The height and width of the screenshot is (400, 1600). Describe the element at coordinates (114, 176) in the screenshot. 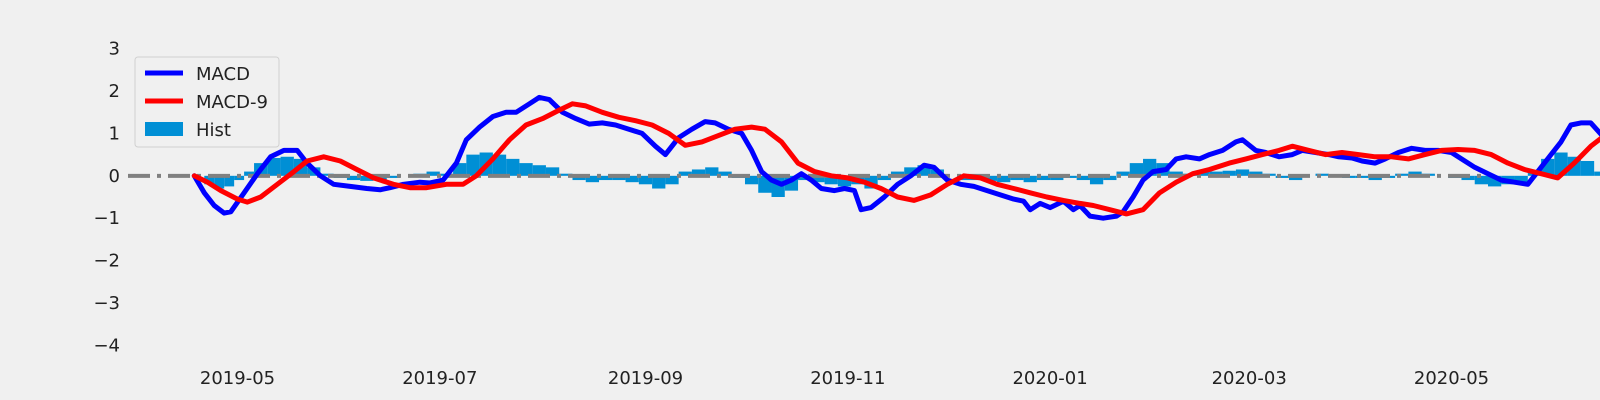

I see `y-tick-label: 0` at that location.